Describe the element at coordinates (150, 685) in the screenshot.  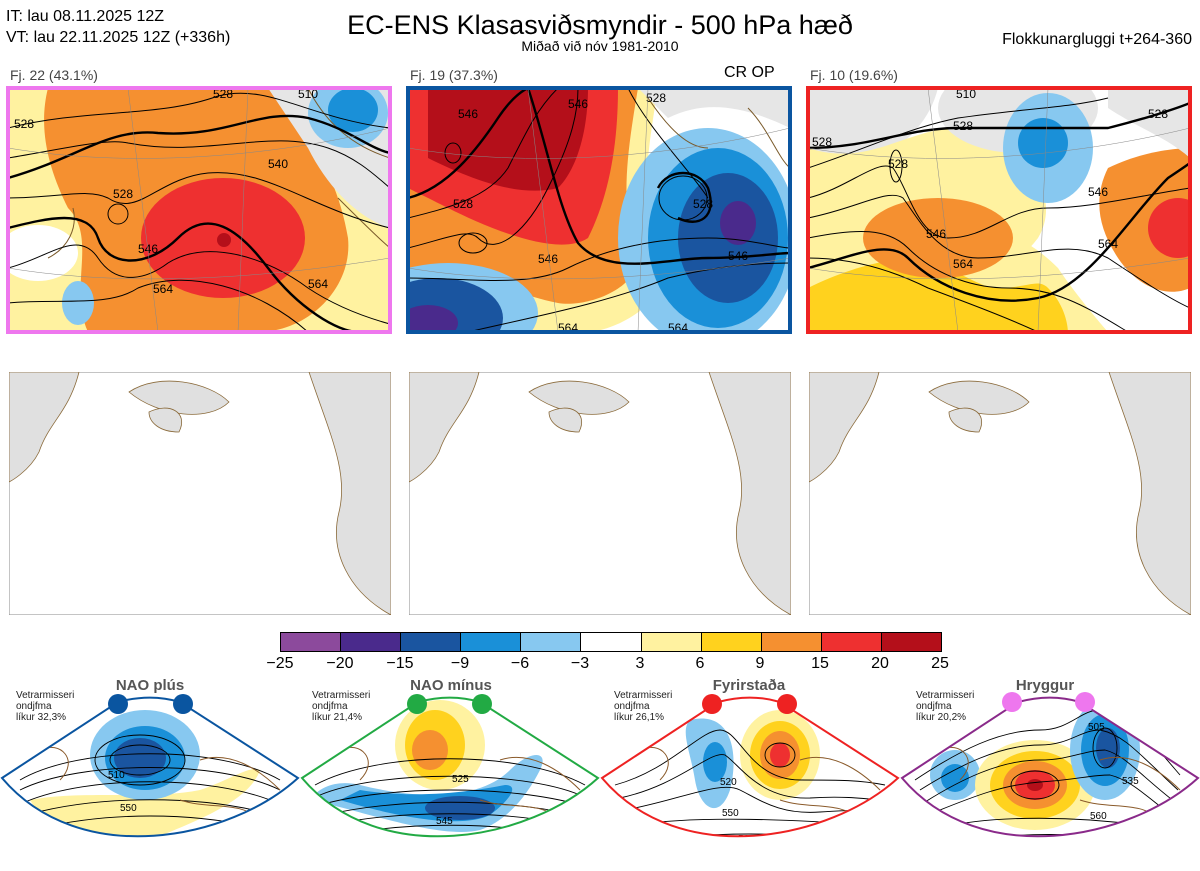
I see `regime-name-1: NAO plús` at that location.